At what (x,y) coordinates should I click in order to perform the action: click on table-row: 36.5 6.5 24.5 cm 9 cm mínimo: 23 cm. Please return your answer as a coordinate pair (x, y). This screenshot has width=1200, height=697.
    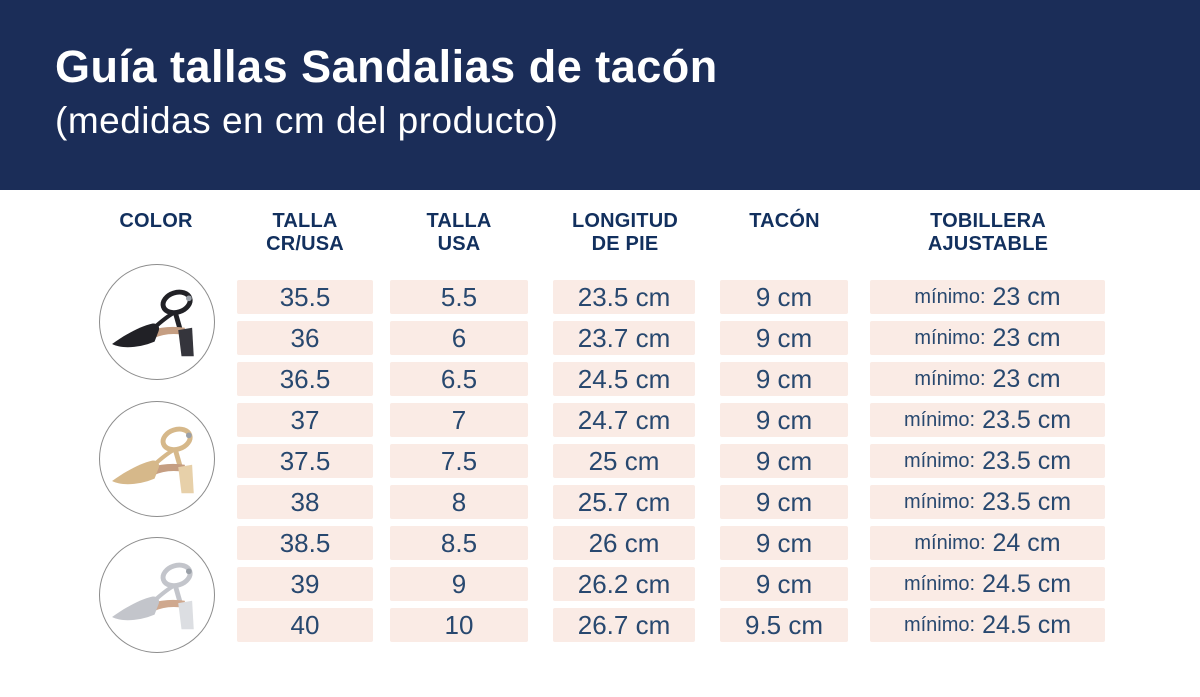
    Looking at the image, I should click on (600, 379).